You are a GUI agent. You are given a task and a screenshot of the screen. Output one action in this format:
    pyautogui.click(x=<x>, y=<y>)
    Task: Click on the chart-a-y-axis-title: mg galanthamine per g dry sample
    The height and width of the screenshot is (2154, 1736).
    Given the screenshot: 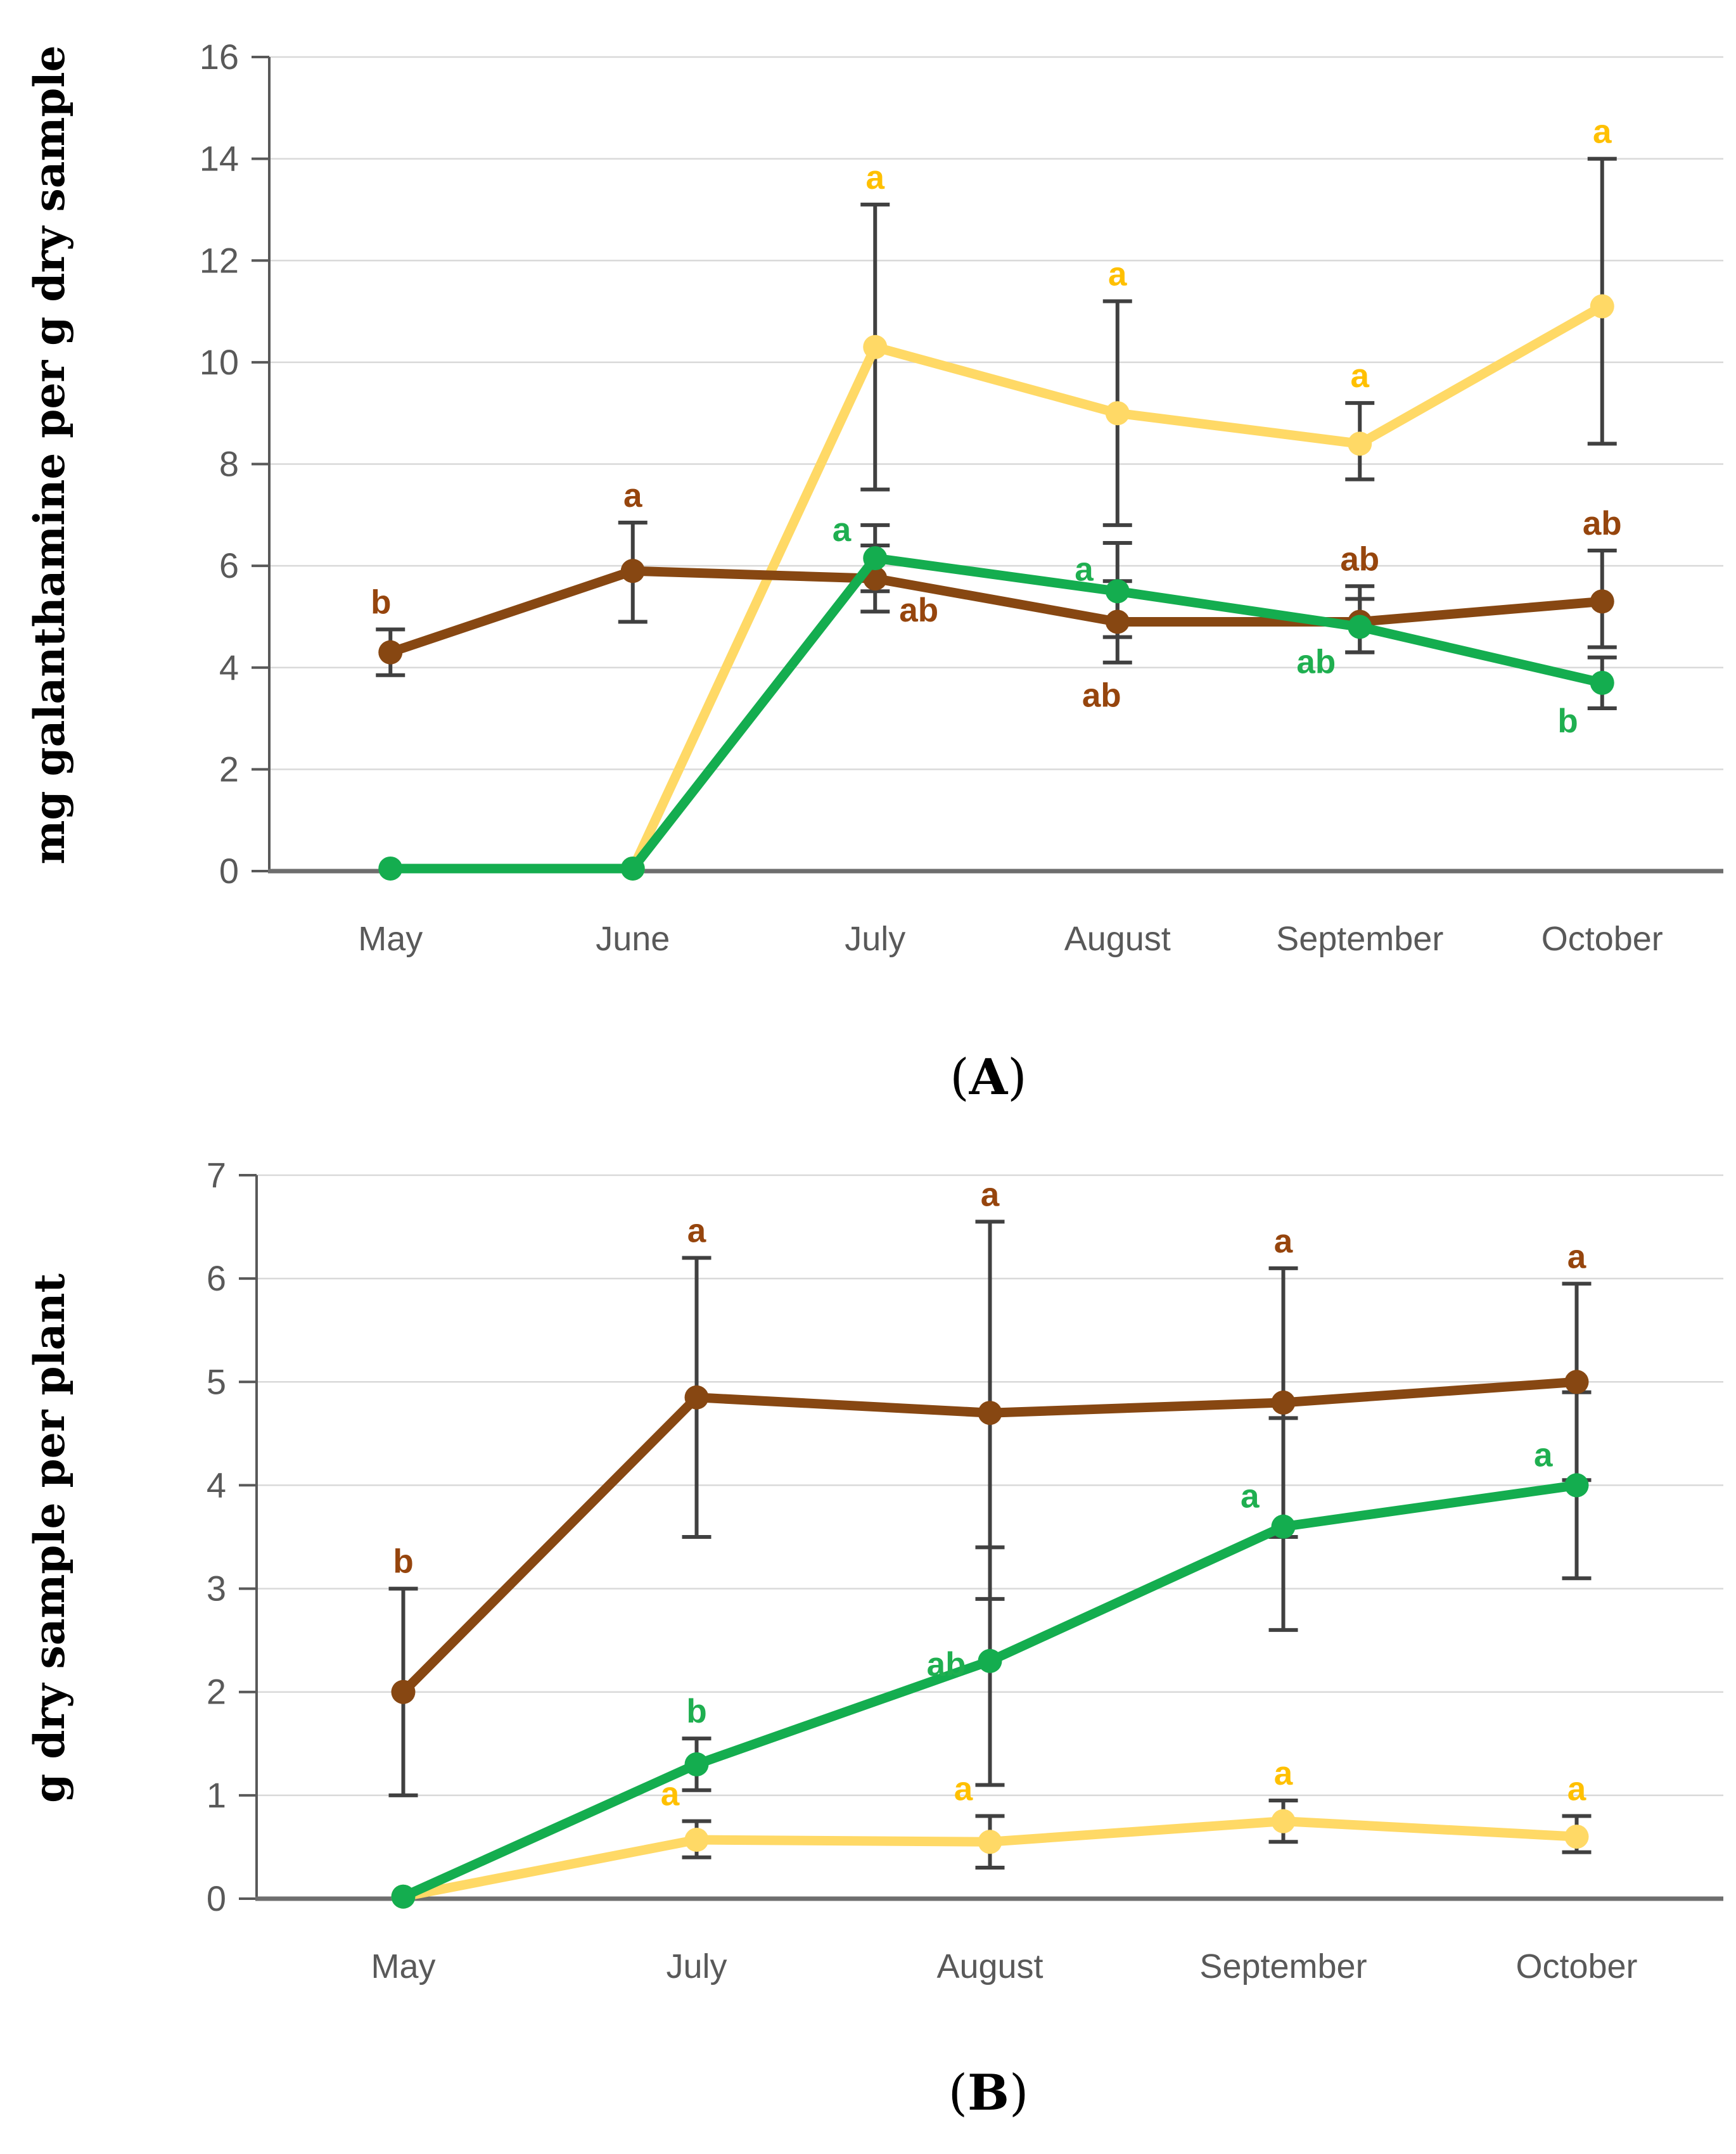 What is the action you would take?
    pyautogui.click(x=49, y=455)
    